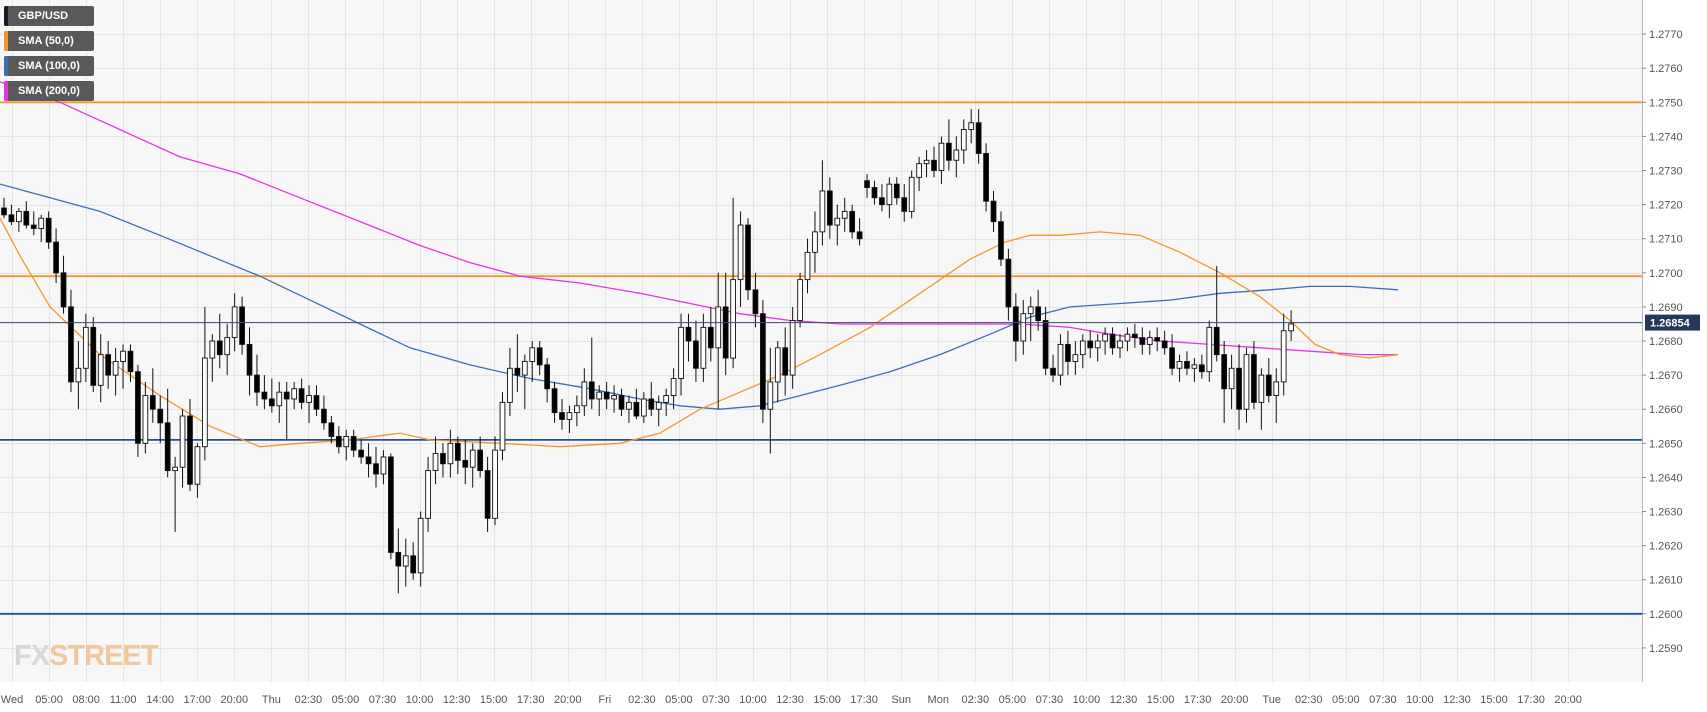 The image size is (1707, 712). Describe the element at coordinates (49, 66) in the screenshot. I see `legend-item-sma100: SMA (100,0)` at that location.